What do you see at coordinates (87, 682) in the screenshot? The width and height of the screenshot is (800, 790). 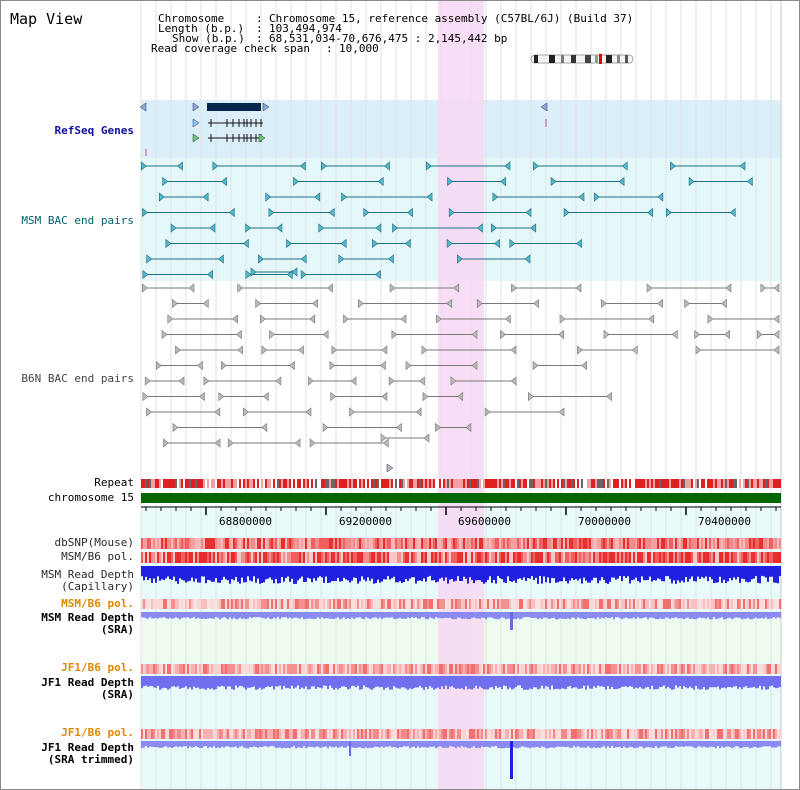 I see `jf1-depth-sra-label-1: JF1 Read Depth` at bounding box center [87, 682].